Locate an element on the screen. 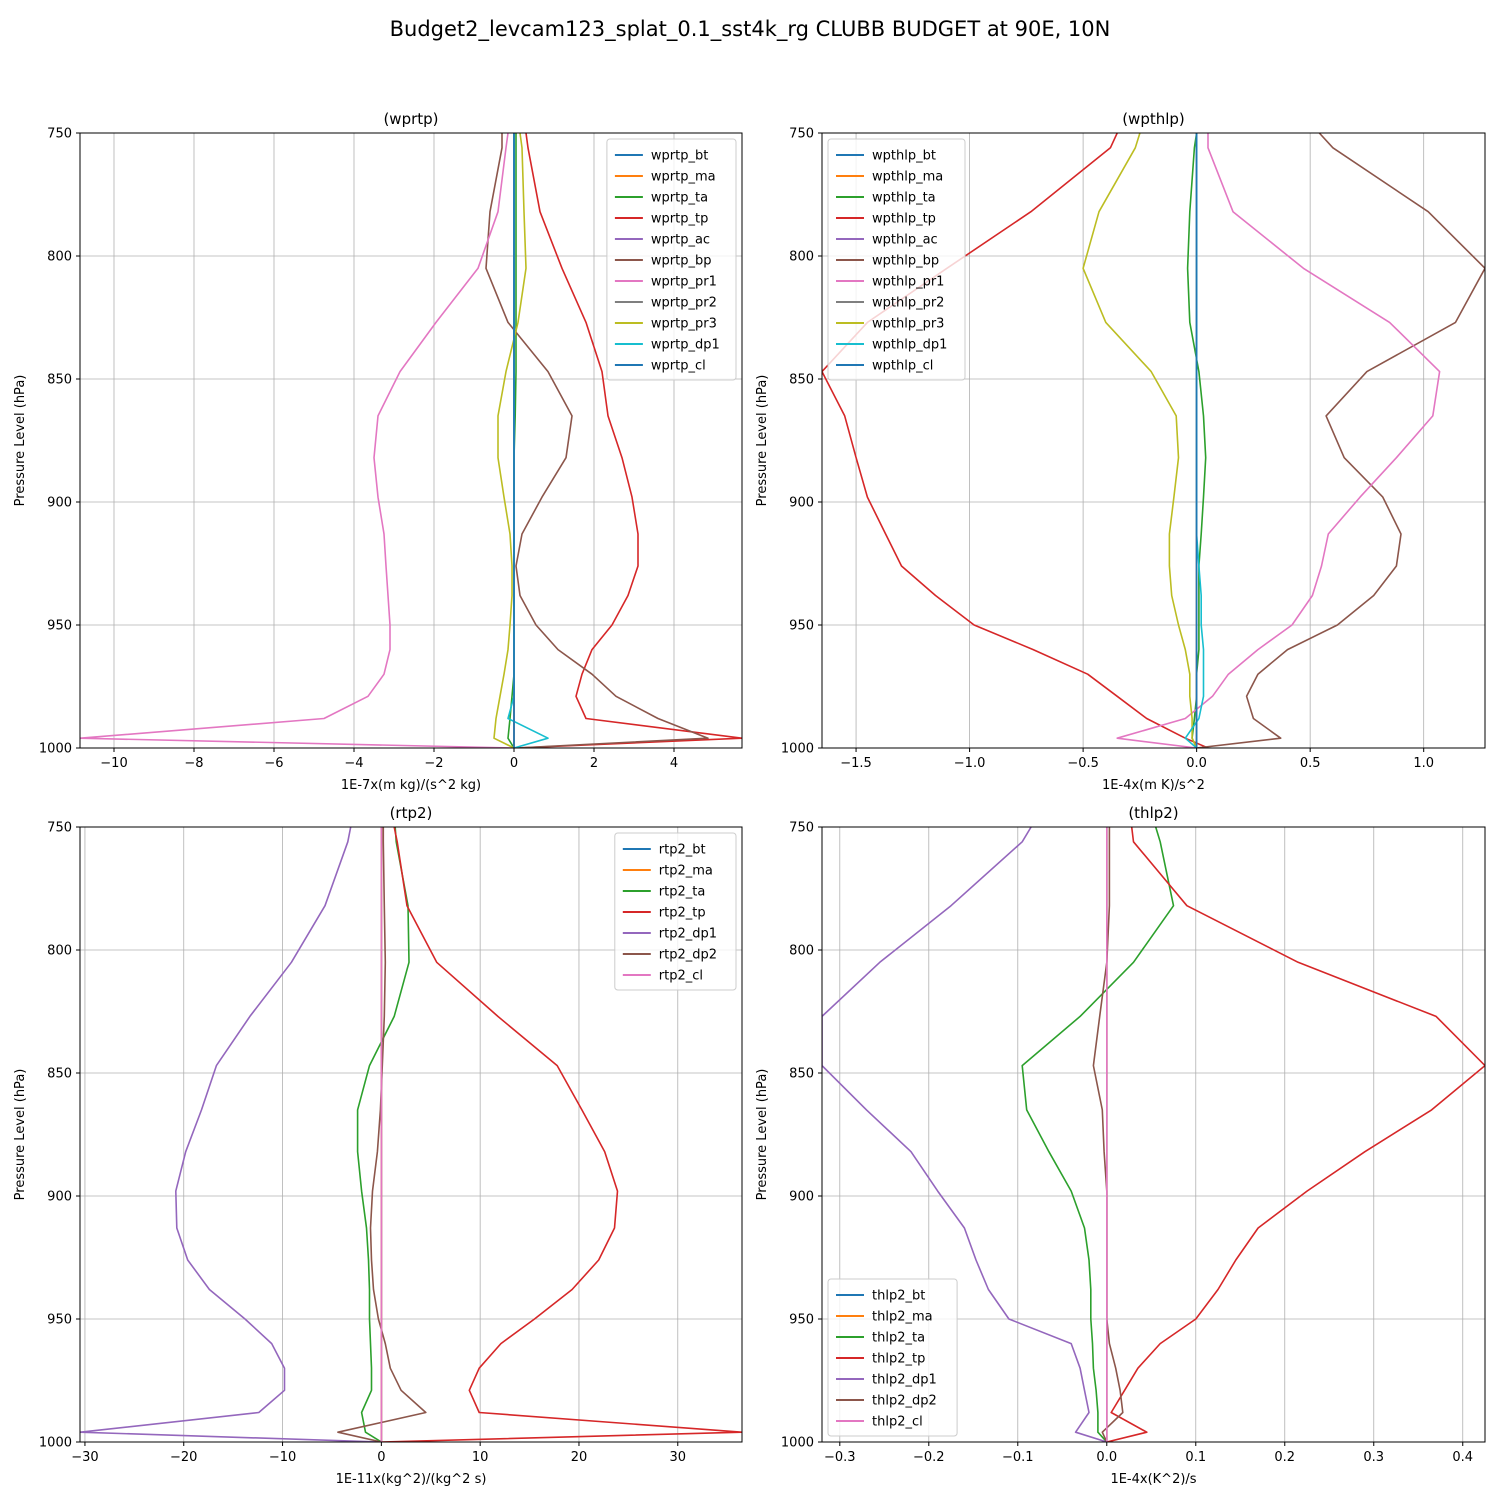 This screenshot has width=1500, height=1500. x-tick-label: 0.5 is located at coordinates (1310, 763).